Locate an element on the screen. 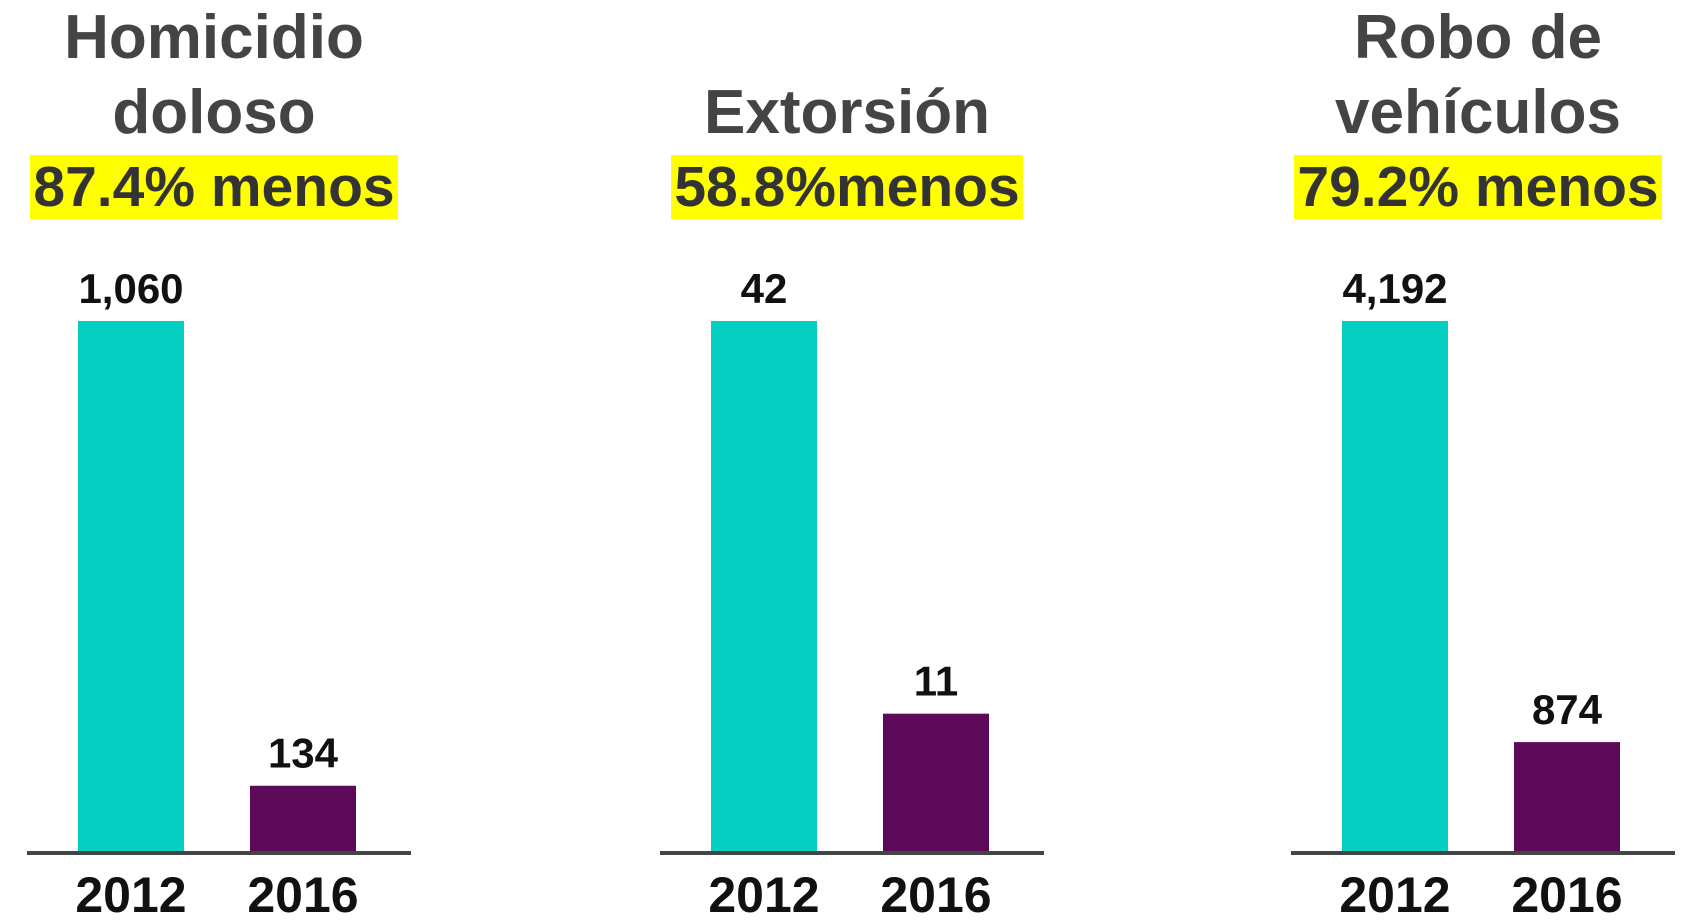 The width and height of the screenshot is (1689, 920). value-label: 1,060 is located at coordinates (130, 288).